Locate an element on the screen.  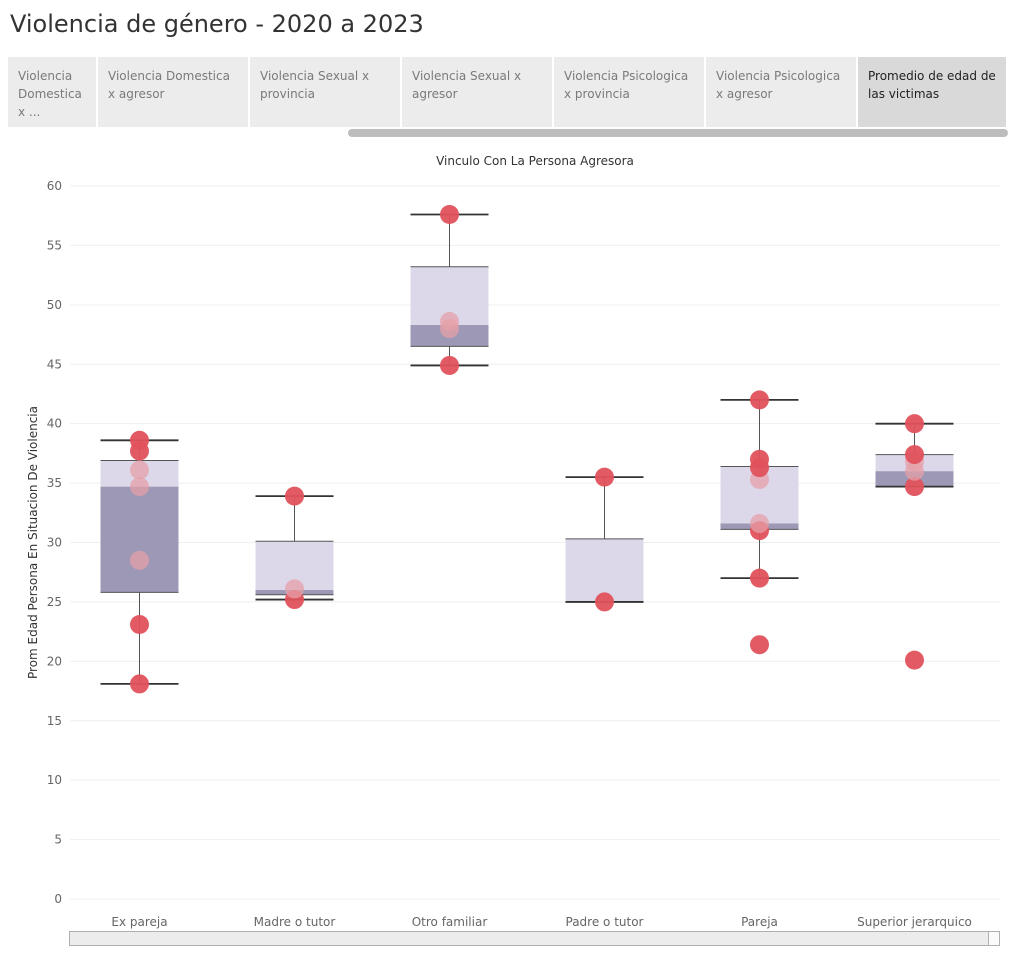
y-tick-label: 20 is located at coordinates (54, 661).